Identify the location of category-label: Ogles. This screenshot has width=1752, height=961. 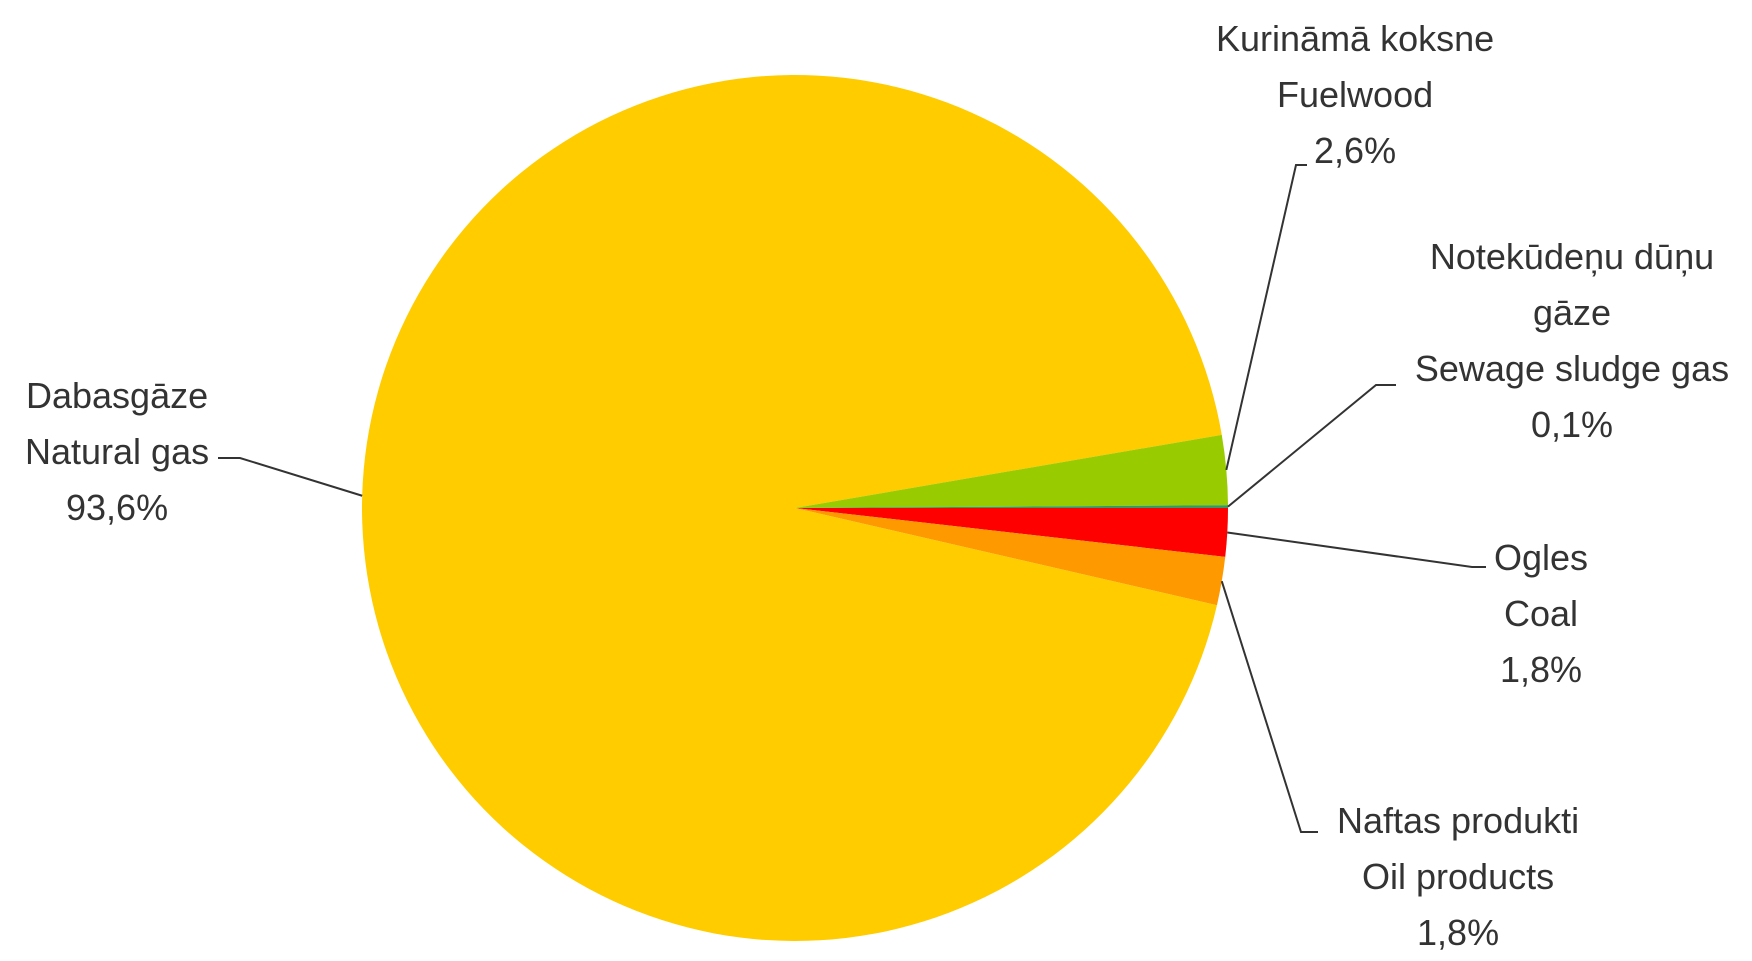
(1541, 557).